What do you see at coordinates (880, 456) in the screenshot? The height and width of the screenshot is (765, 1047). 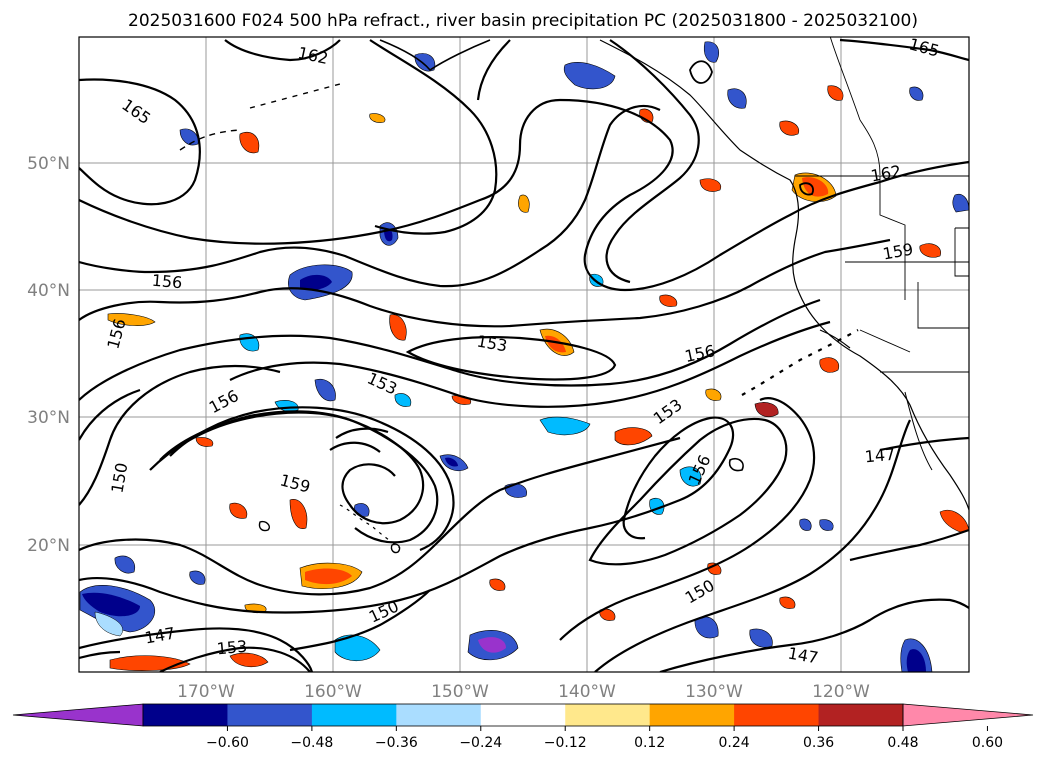 I see `contour-label: 147` at bounding box center [880, 456].